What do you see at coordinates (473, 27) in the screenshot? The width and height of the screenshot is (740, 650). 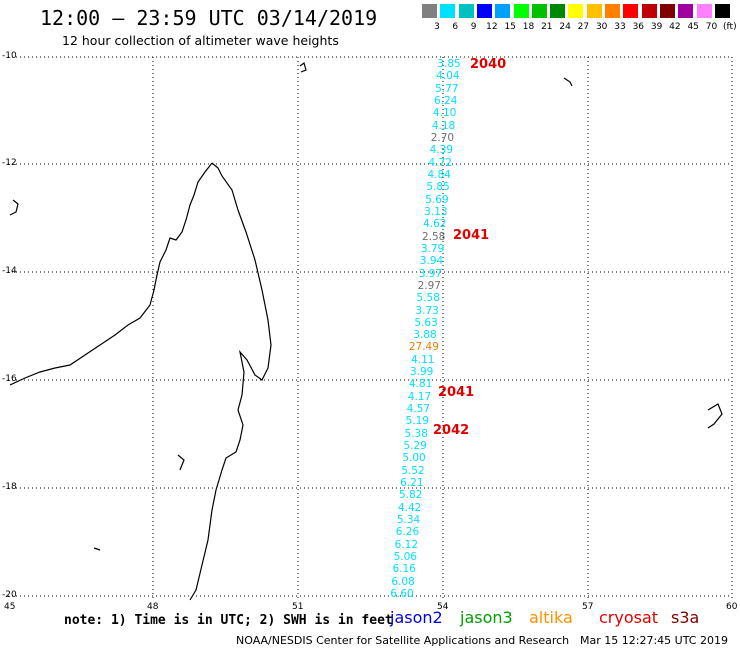 I see `scale-label: 9` at bounding box center [473, 27].